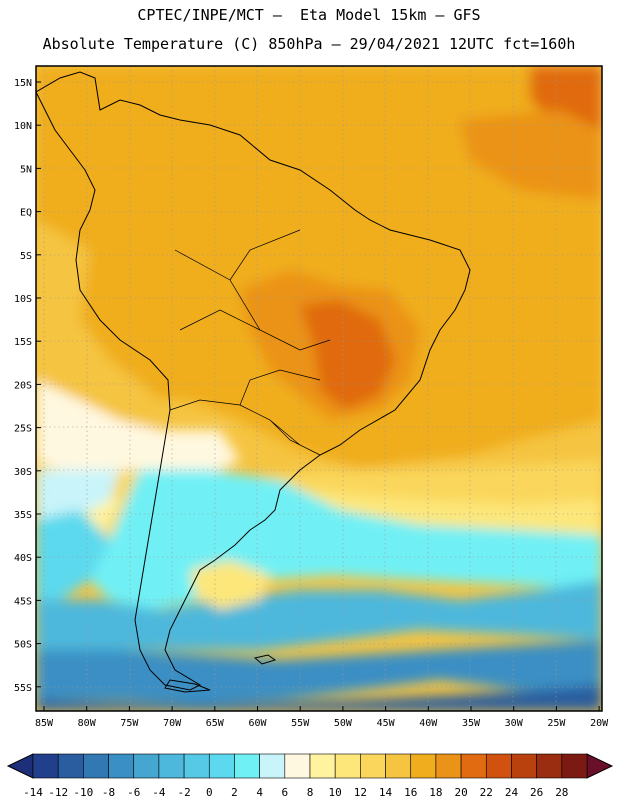 Image resolution: width=618 pixels, height=800 pixels. What do you see at coordinates (23, 645) in the screenshot?
I see `lat-label: 50S` at bounding box center [23, 645].